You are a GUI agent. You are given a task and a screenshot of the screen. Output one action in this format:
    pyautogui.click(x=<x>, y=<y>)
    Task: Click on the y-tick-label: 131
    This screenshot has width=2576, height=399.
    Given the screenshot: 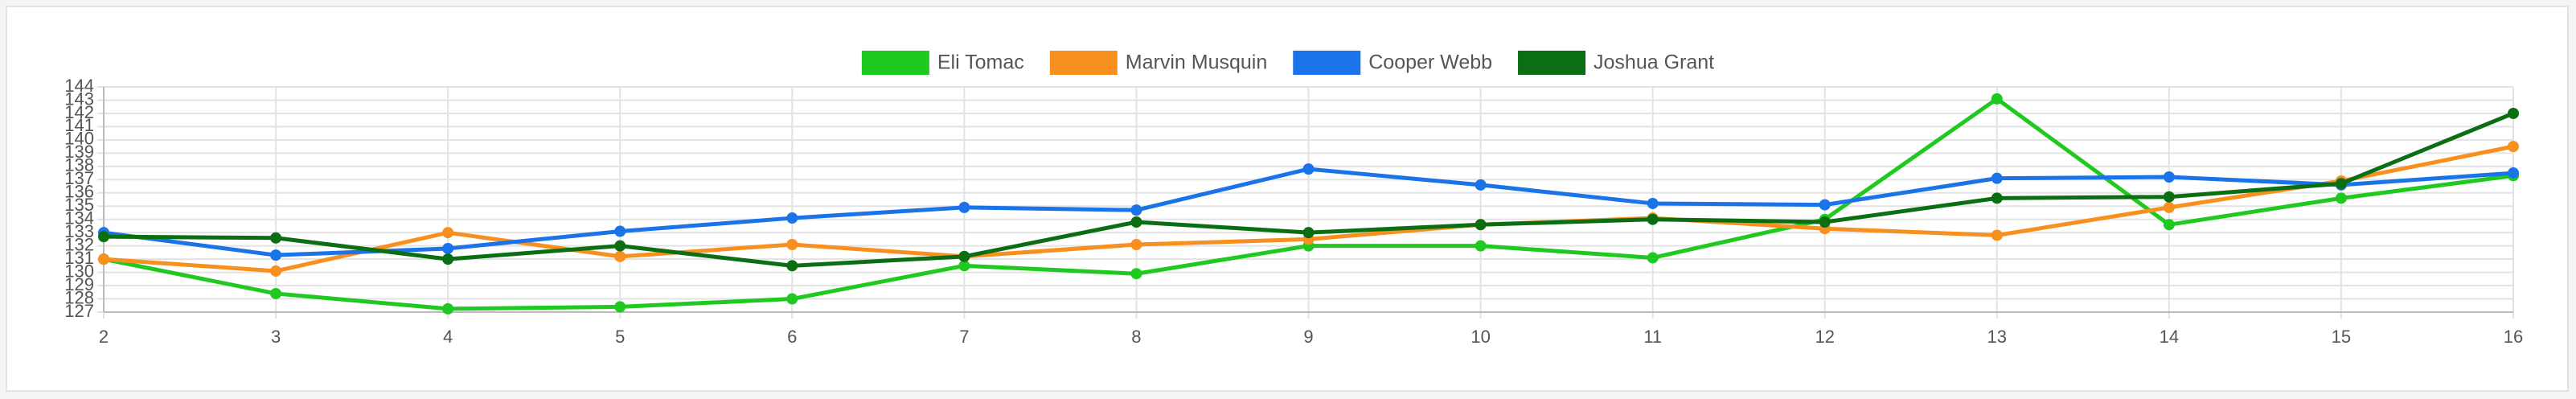 What is the action you would take?
    pyautogui.click(x=79, y=258)
    